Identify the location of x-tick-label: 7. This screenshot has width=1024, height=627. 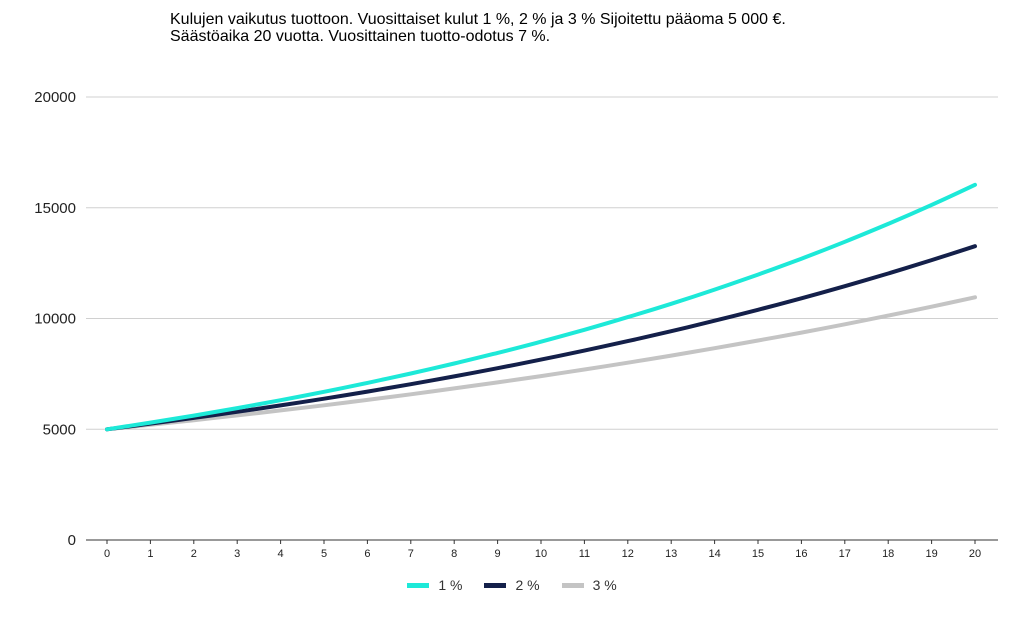
(411, 554).